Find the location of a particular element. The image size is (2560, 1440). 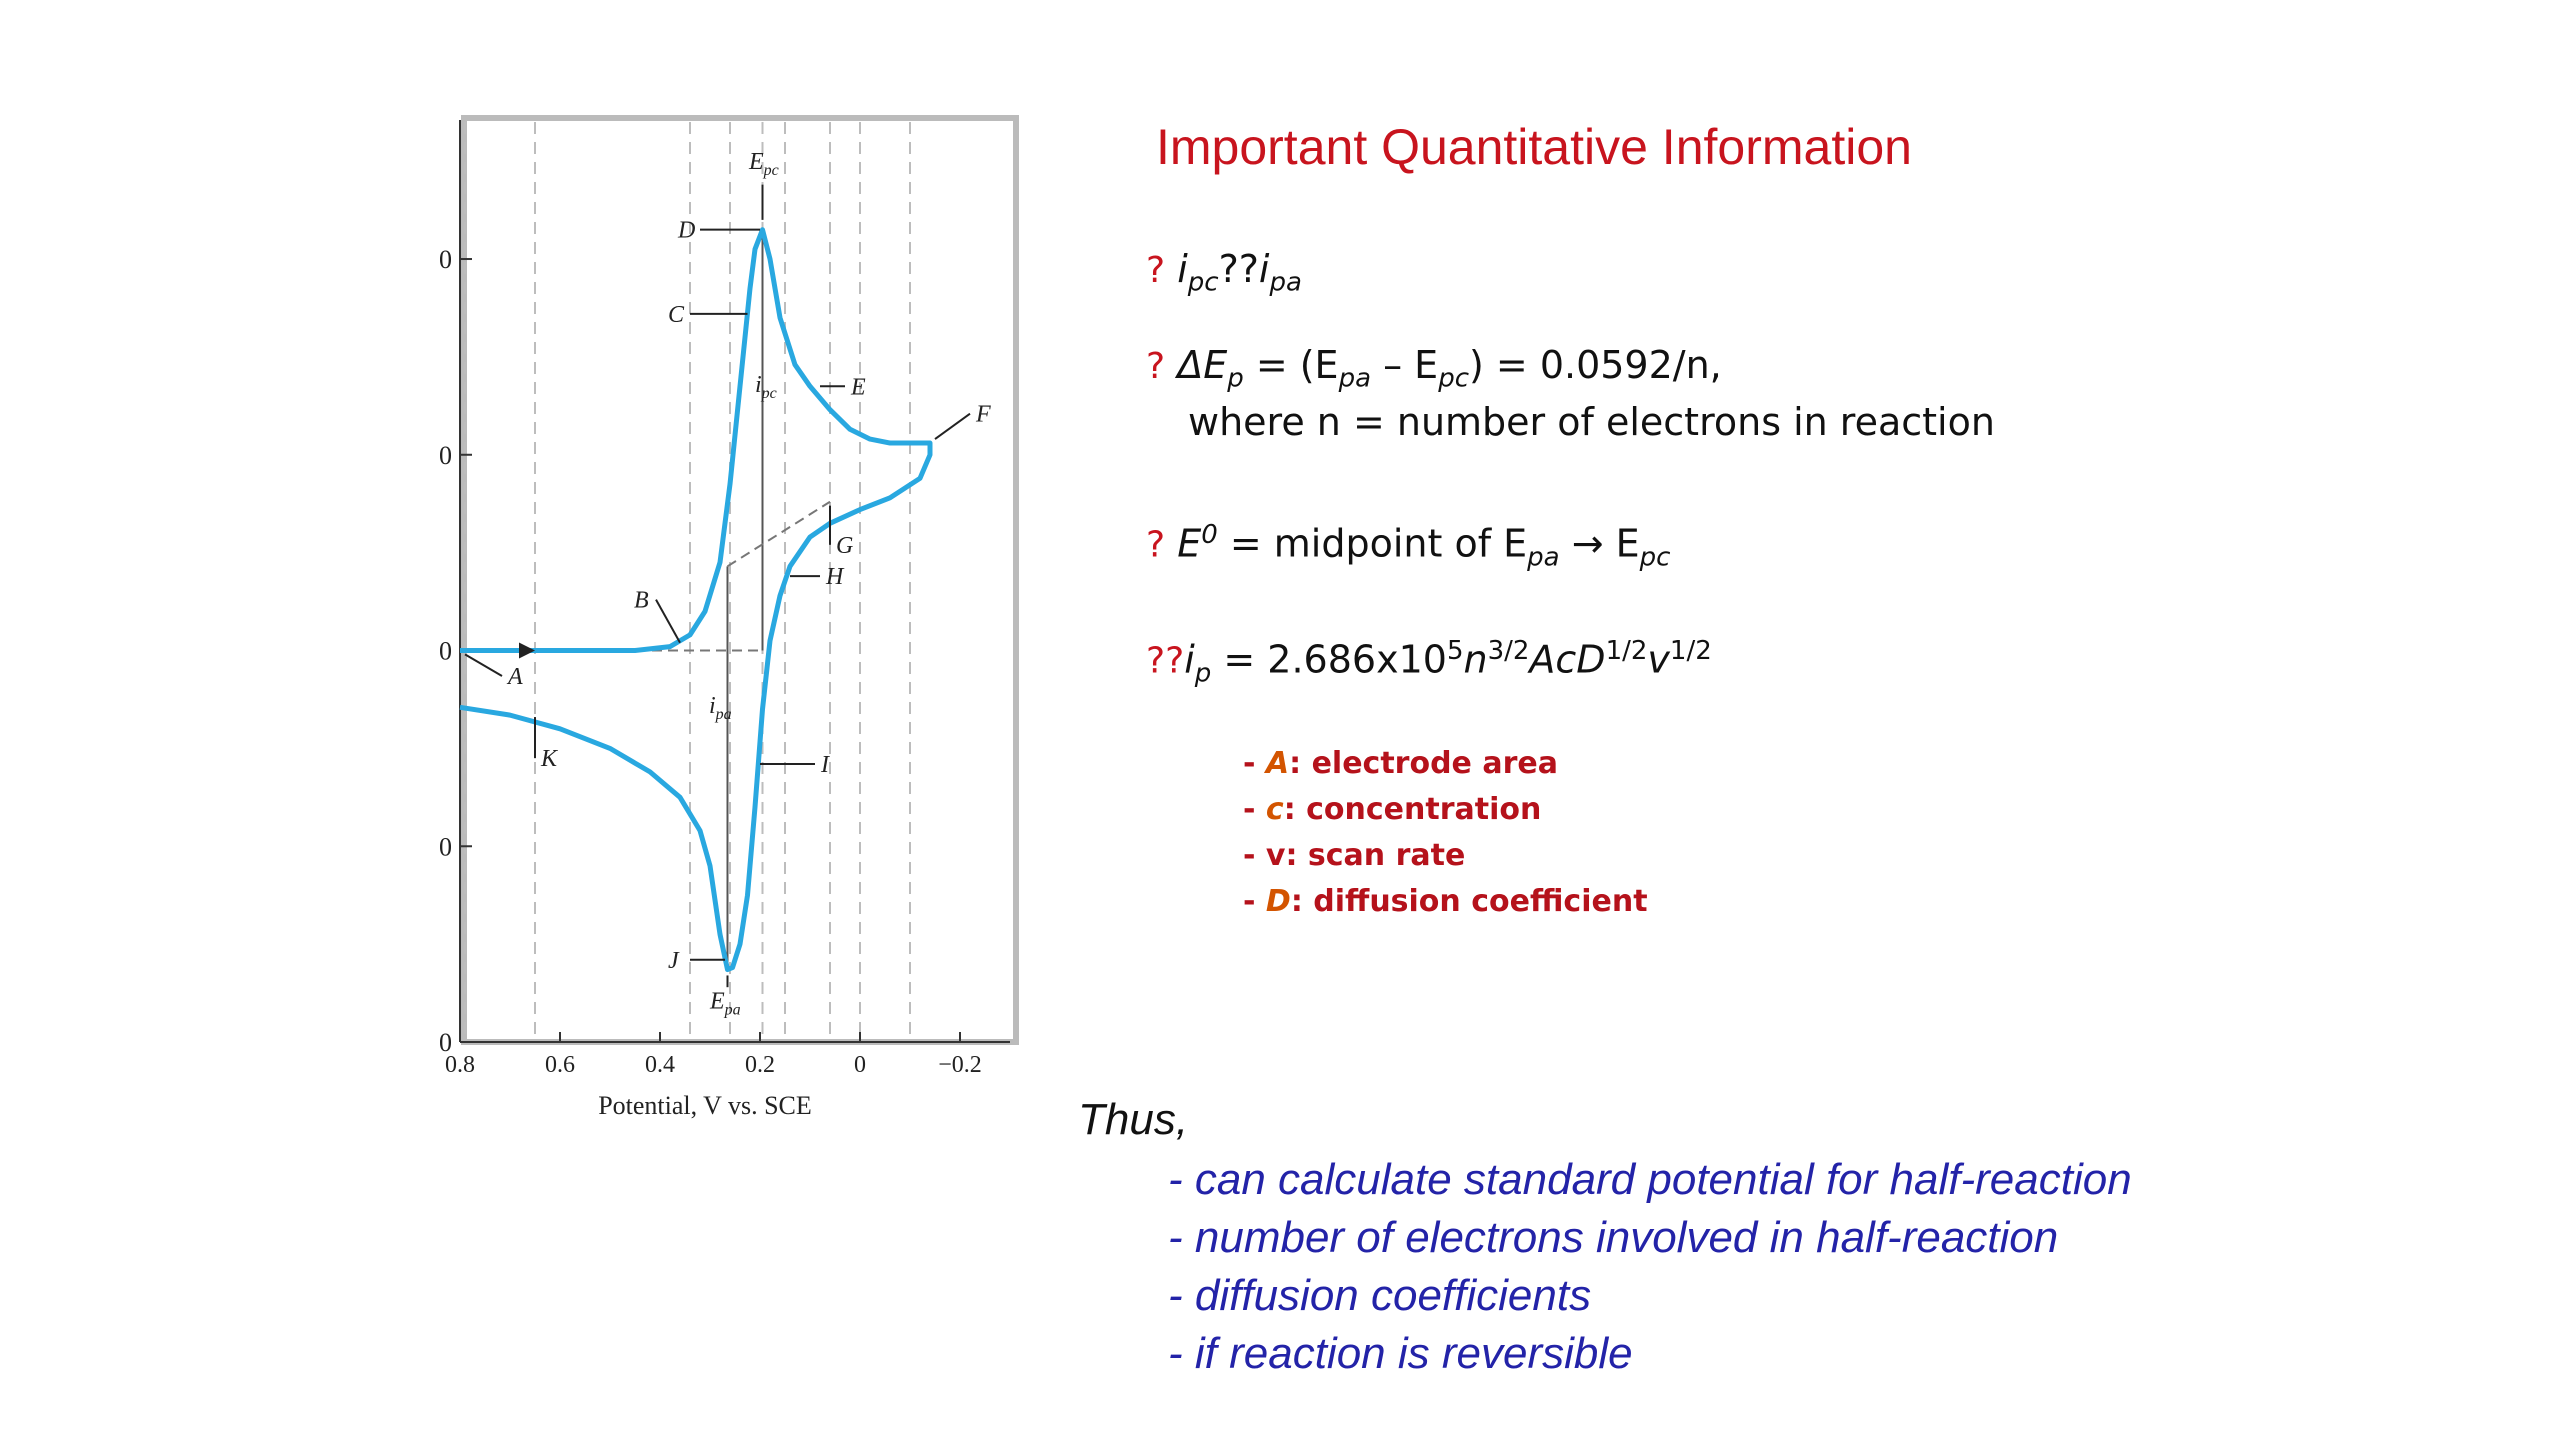

bullet-delta-ep: ? ΔEp = (Epa – Epc) = 0.0592/n, is located at coordinates (1434, 368).